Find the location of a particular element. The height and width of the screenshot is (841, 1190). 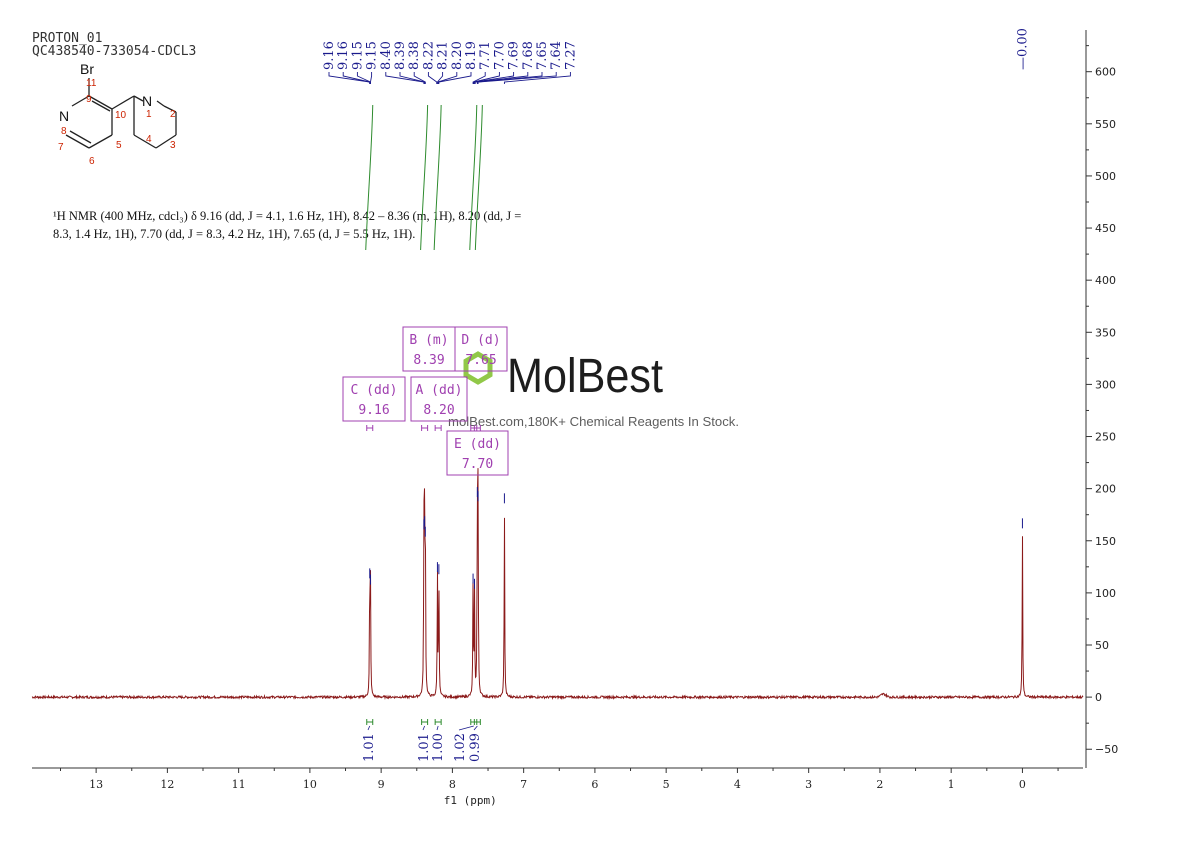

integral-curves is located at coordinates (424, 177).